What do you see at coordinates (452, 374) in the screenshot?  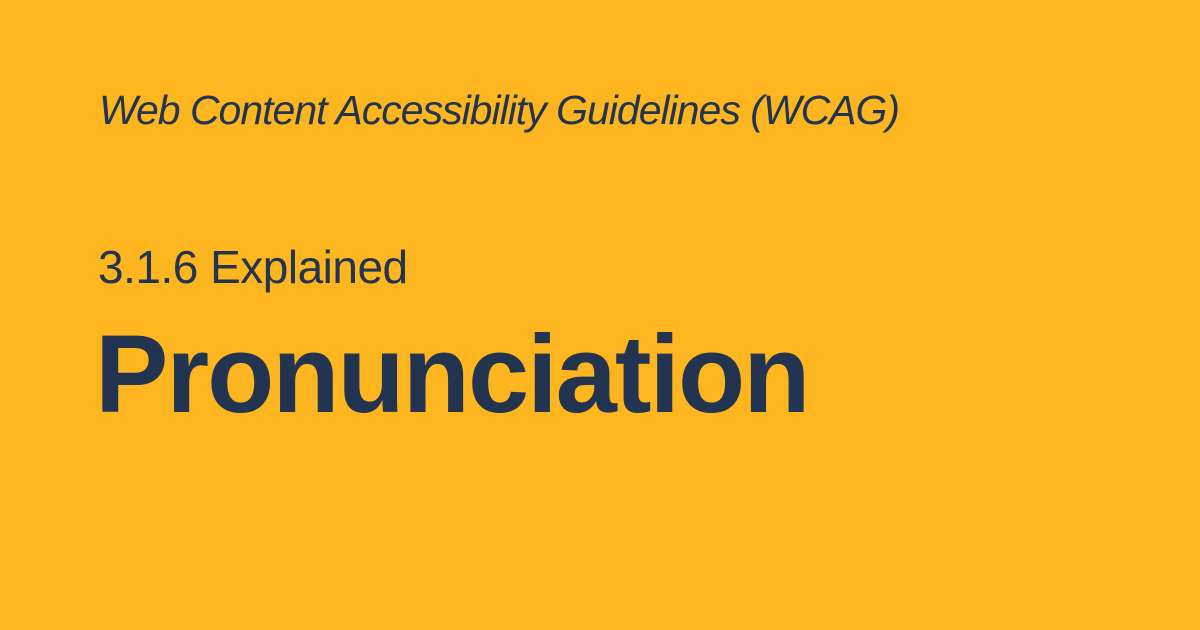 I see `page-title: Pronunciation` at bounding box center [452, 374].